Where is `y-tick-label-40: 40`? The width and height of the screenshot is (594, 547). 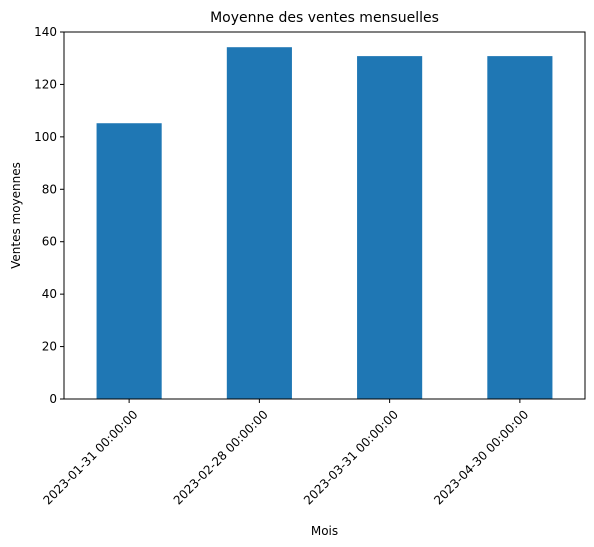
y-tick-label-40: 40 is located at coordinates (49, 294).